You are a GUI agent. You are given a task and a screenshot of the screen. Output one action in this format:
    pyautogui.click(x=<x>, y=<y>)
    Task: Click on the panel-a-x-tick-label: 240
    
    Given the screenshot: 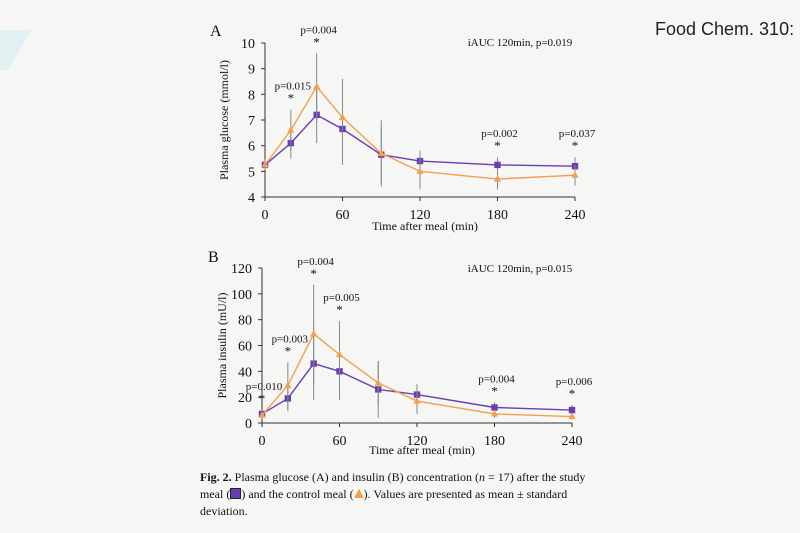 What is the action you would take?
    pyautogui.click(x=575, y=215)
    